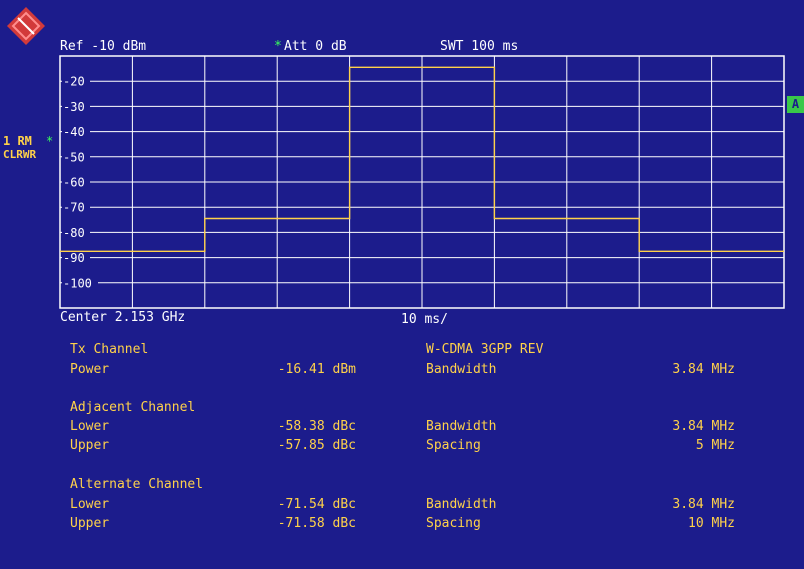 The width and height of the screenshot is (804, 569). I want to click on y-axis-tick-labels: -20 -30 -40 -50 -60 -70 -80 -90 -100, so click(80, 182).